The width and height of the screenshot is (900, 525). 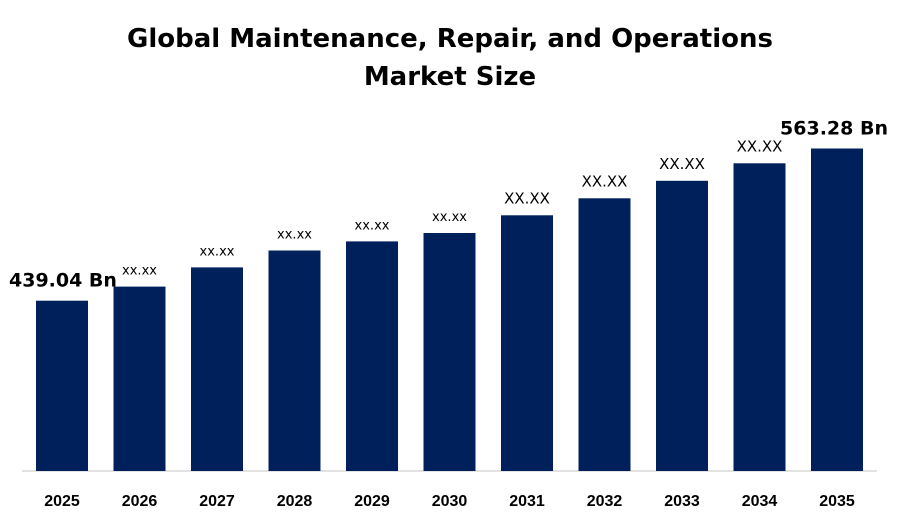 I want to click on data-label-2028: xx.xx, so click(x=294, y=235).